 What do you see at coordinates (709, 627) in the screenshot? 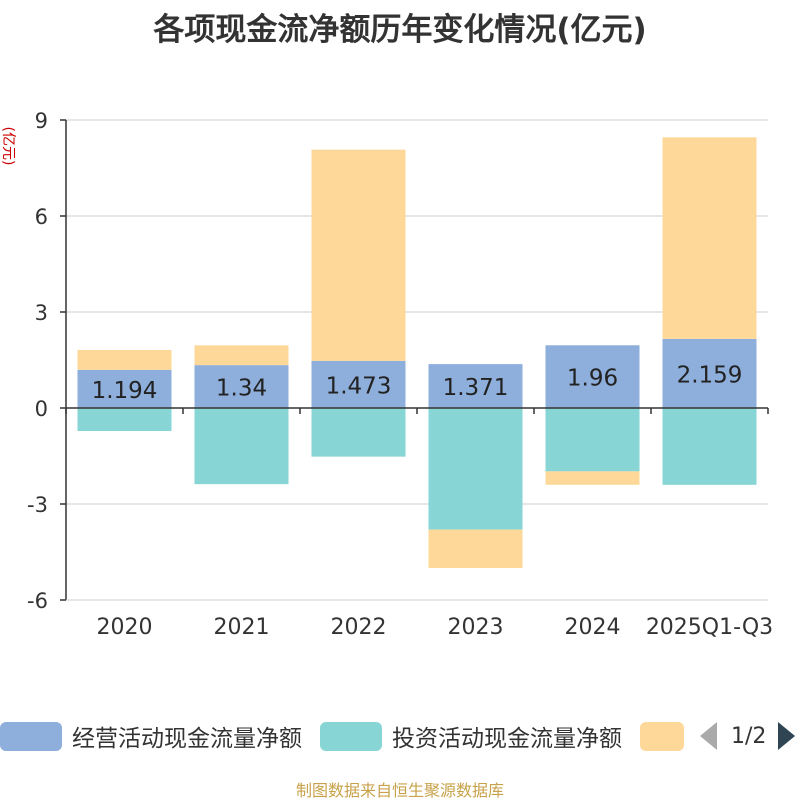
I see `x-tick-label: 2025Q1-Q3` at bounding box center [709, 627].